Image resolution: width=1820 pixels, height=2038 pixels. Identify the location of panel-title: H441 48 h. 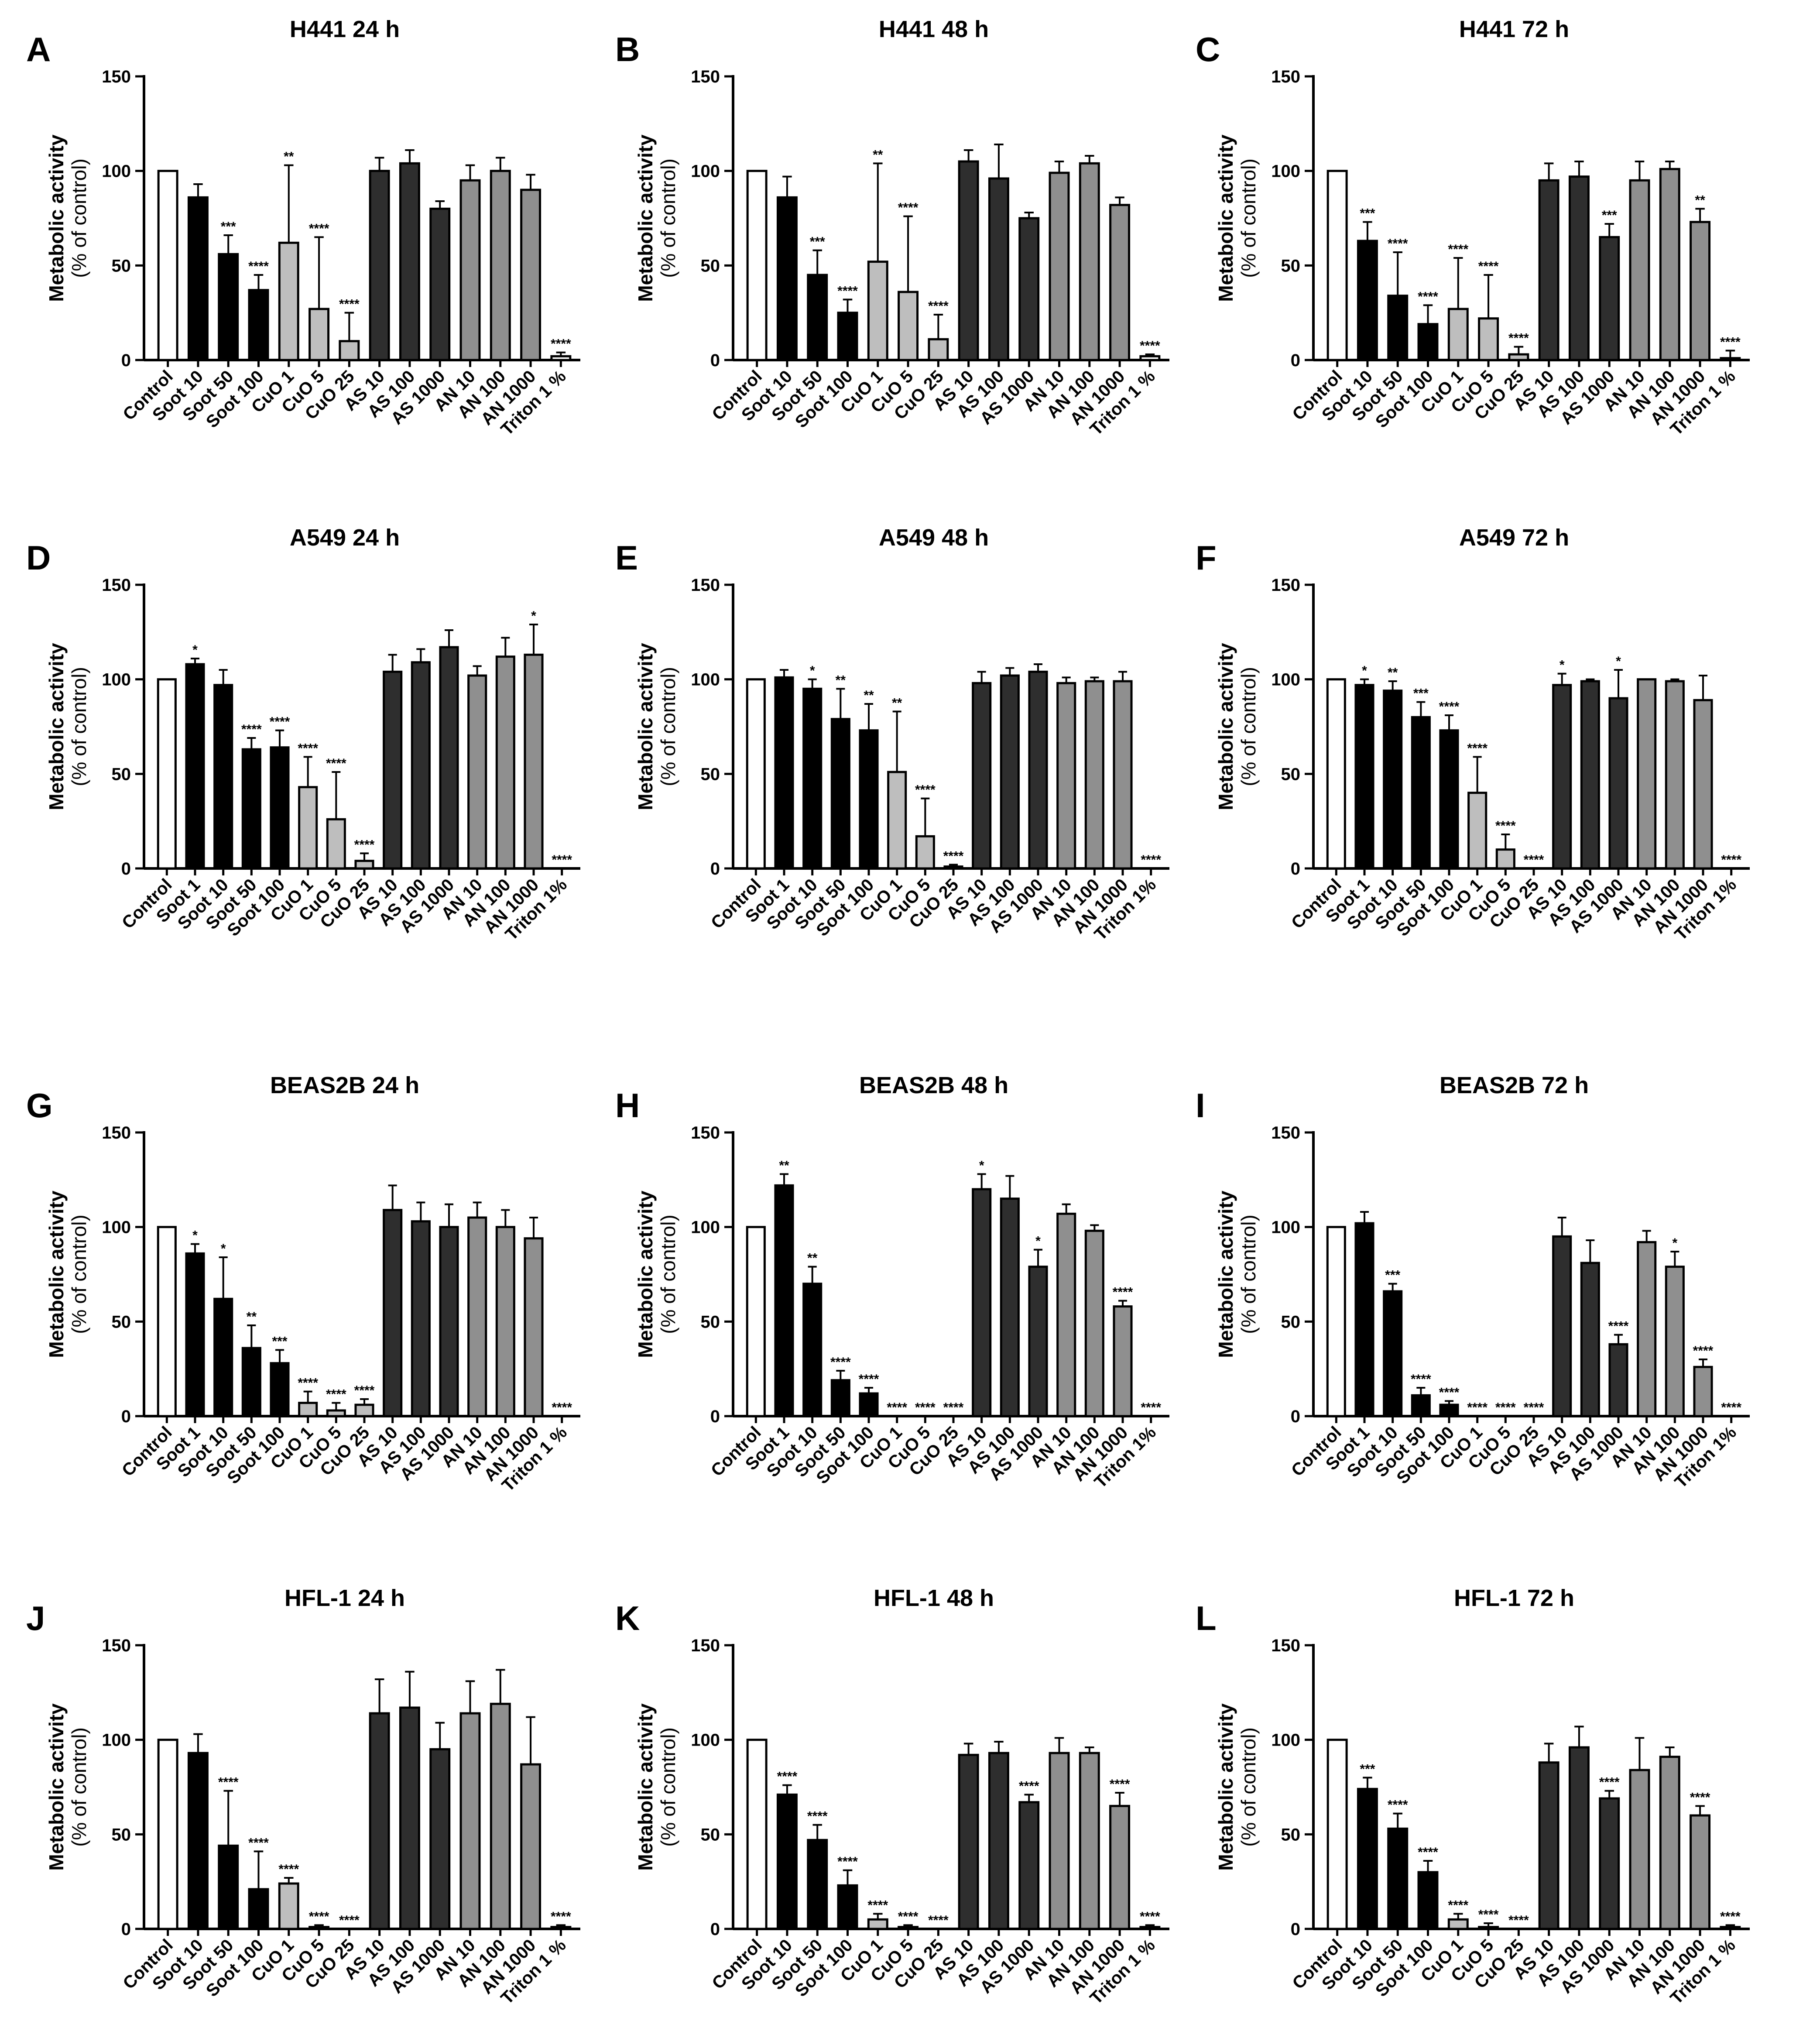
(934, 29).